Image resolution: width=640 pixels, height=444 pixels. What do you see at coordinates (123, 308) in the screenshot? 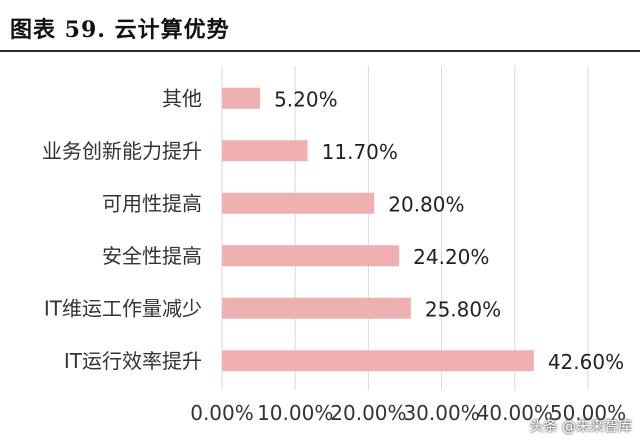
I see `category-label-4: IT维运工作量减少` at bounding box center [123, 308].